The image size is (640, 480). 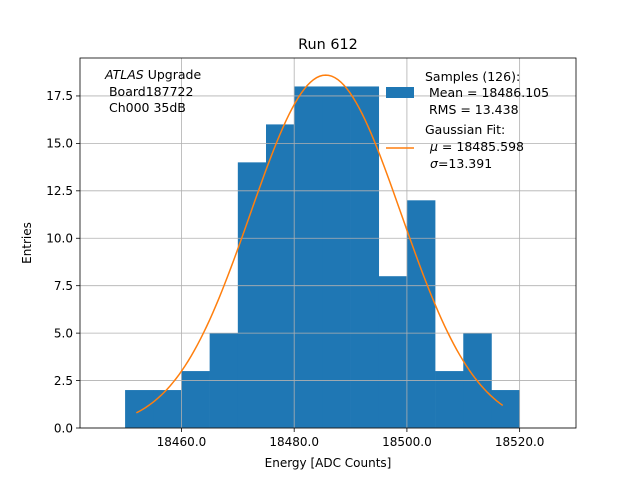 What do you see at coordinates (145, 107) in the screenshot?
I see `annotation-line-3: Ch000 35dB` at bounding box center [145, 107].